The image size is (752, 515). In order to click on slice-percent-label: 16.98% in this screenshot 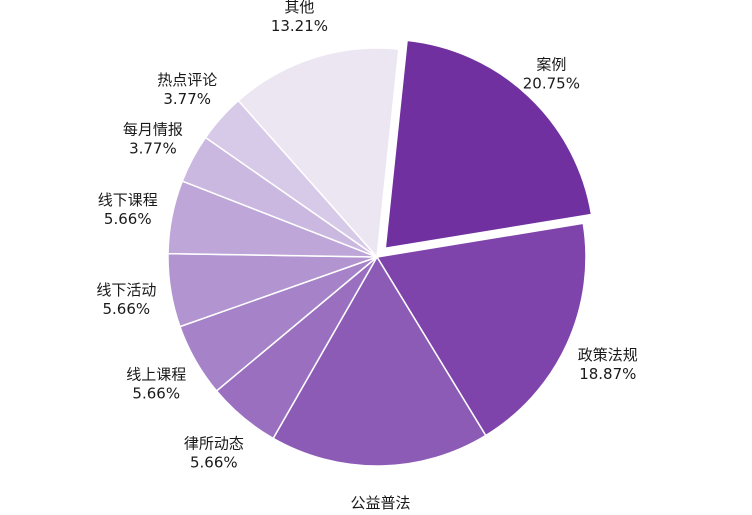, I will do `click(380, 514)`.